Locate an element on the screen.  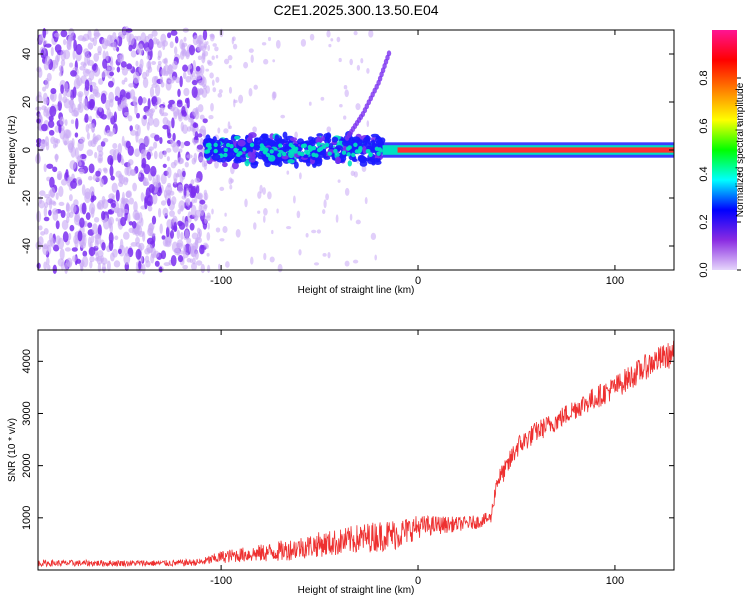
y-tick-label: 0 is located at coordinates (27, 150).